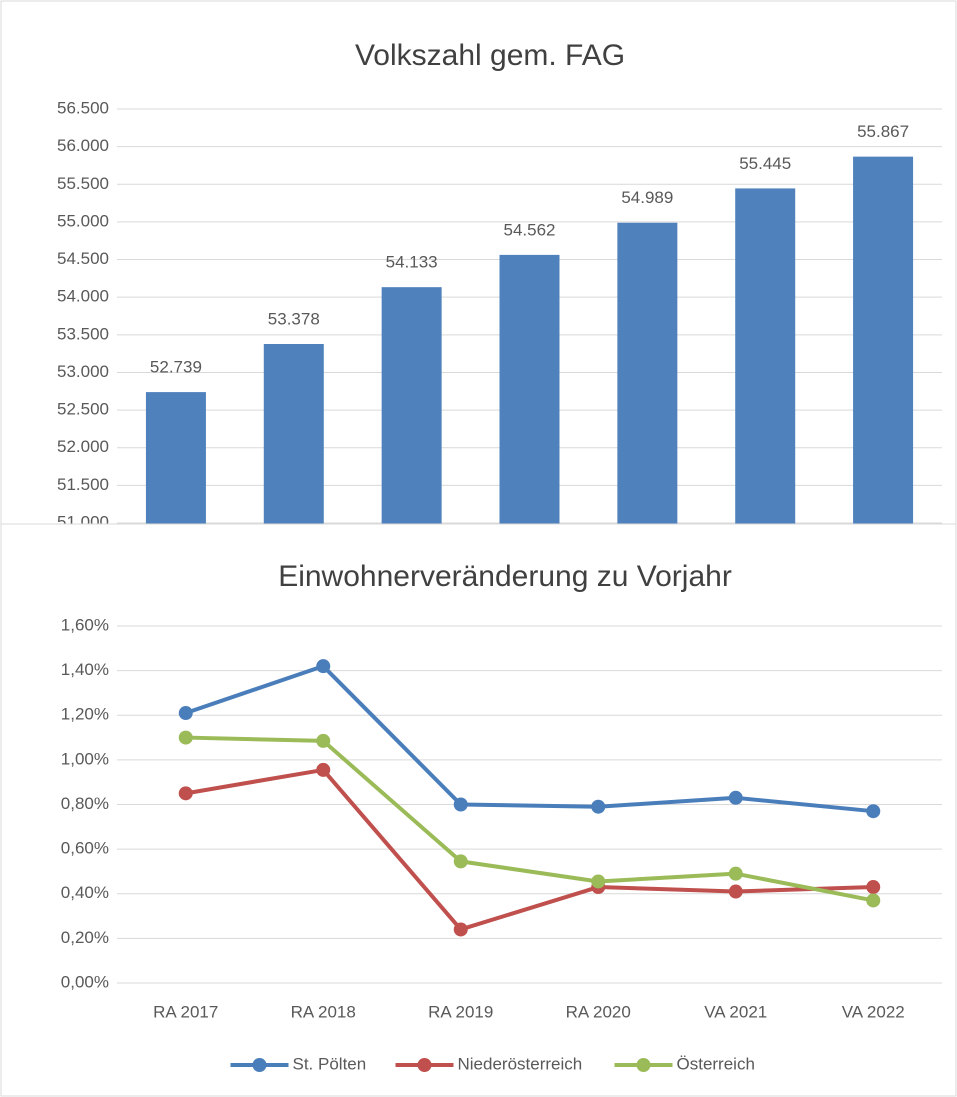 This screenshot has width=957, height=1097. What do you see at coordinates (83, 333) in the screenshot?
I see `y-tick-label: 53.500` at bounding box center [83, 333].